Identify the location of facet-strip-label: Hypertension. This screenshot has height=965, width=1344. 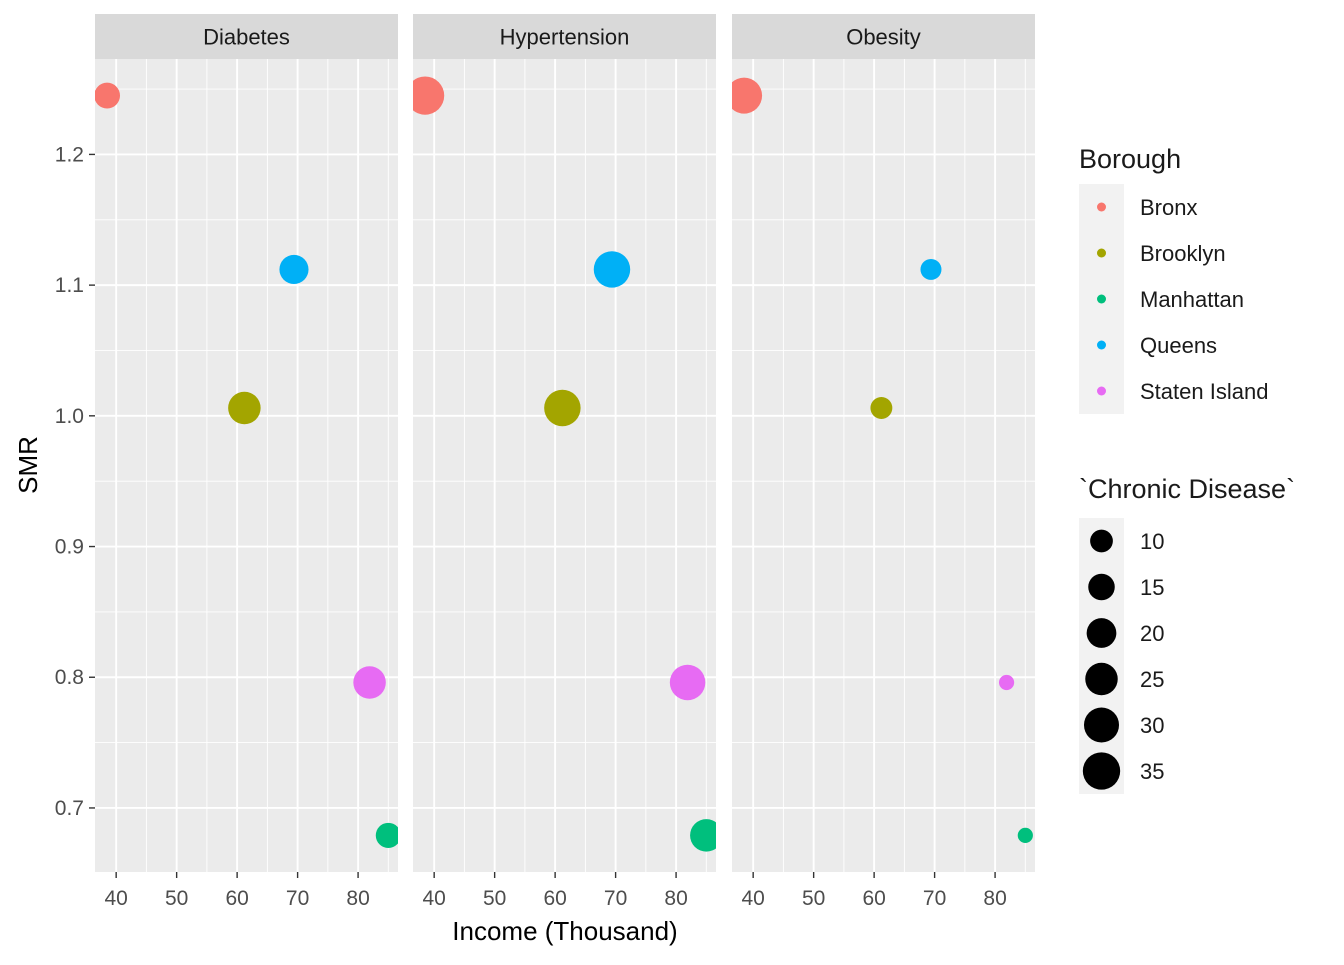
(565, 37).